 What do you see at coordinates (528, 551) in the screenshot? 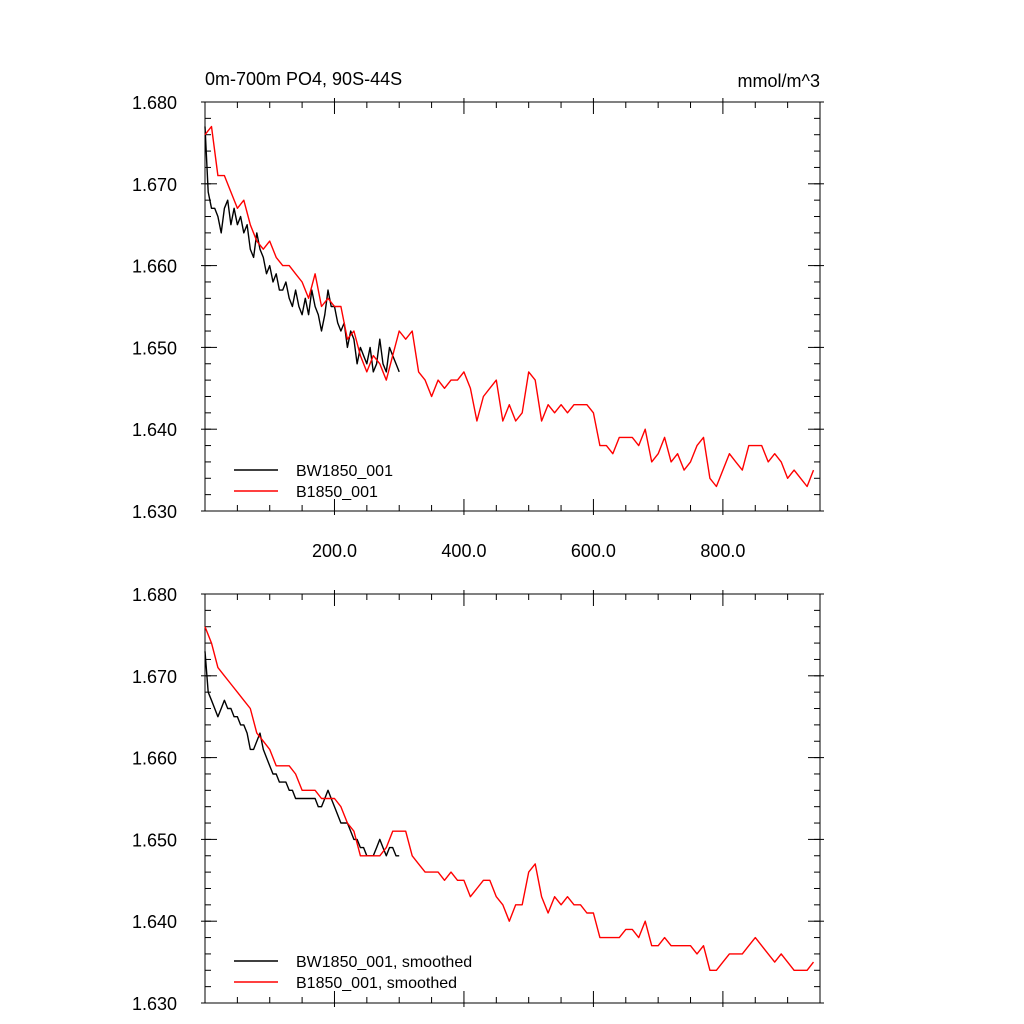
I see `top-x-tick-labels: 200.0 400.0 600.0 800.0` at bounding box center [528, 551].